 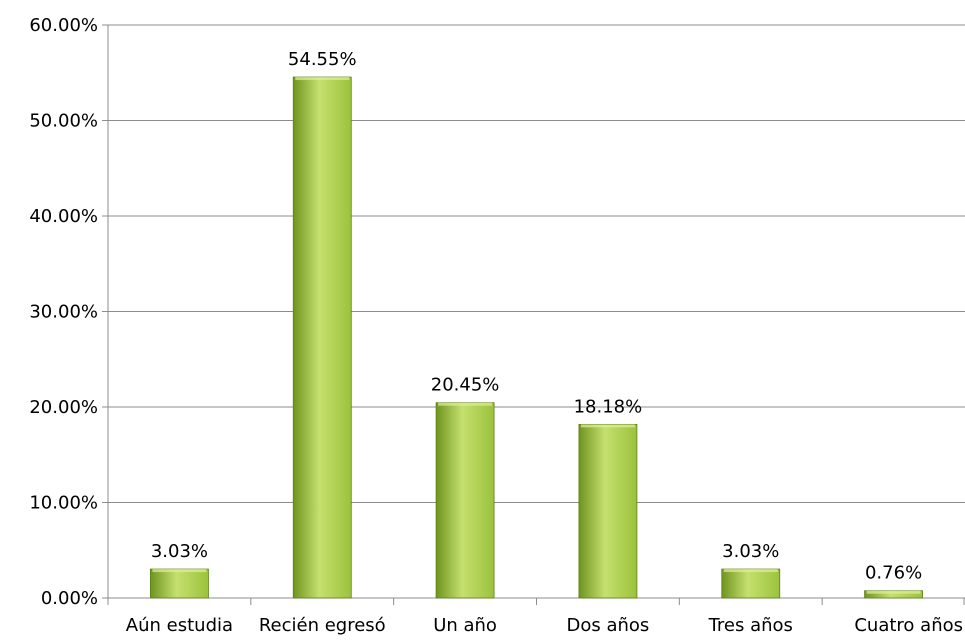 What do you see at coordinates (179, 625) in the screenshot?
I see `category-label: Aún estudia` at bounding box center [179, 625].